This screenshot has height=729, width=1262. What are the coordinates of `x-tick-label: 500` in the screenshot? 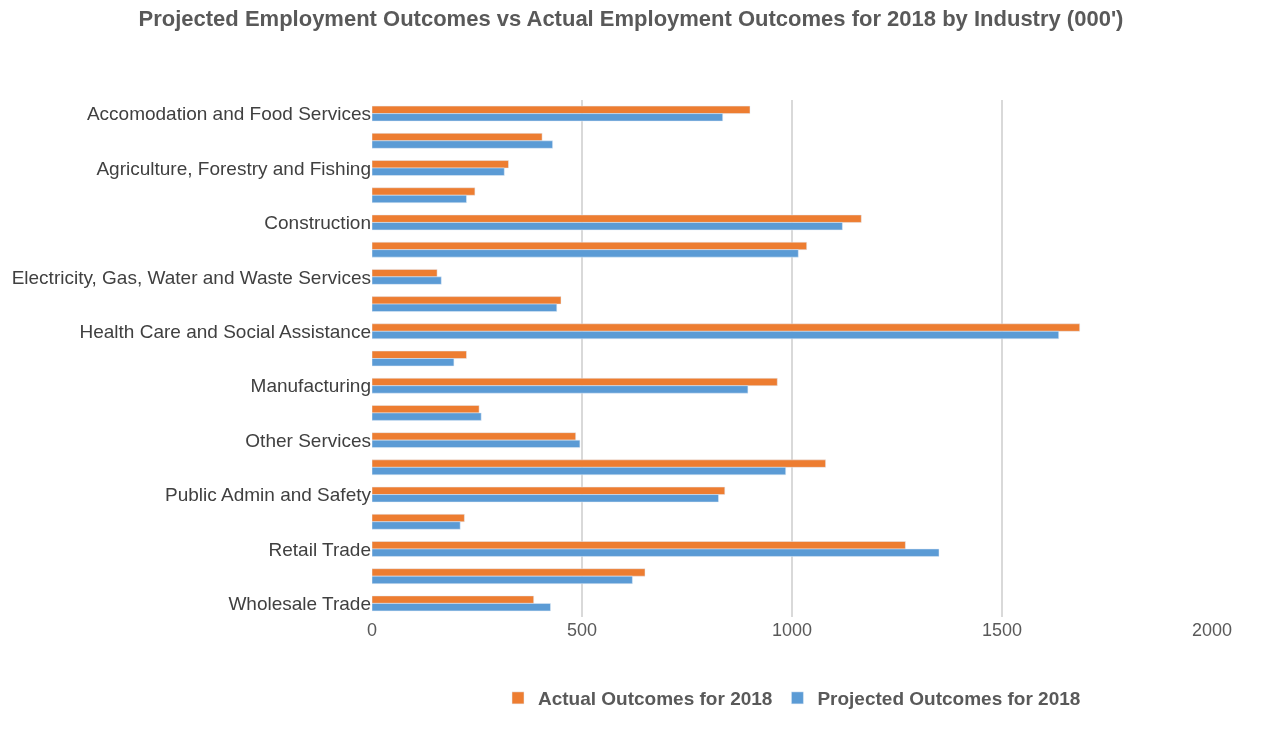 It's located at (582, 630).